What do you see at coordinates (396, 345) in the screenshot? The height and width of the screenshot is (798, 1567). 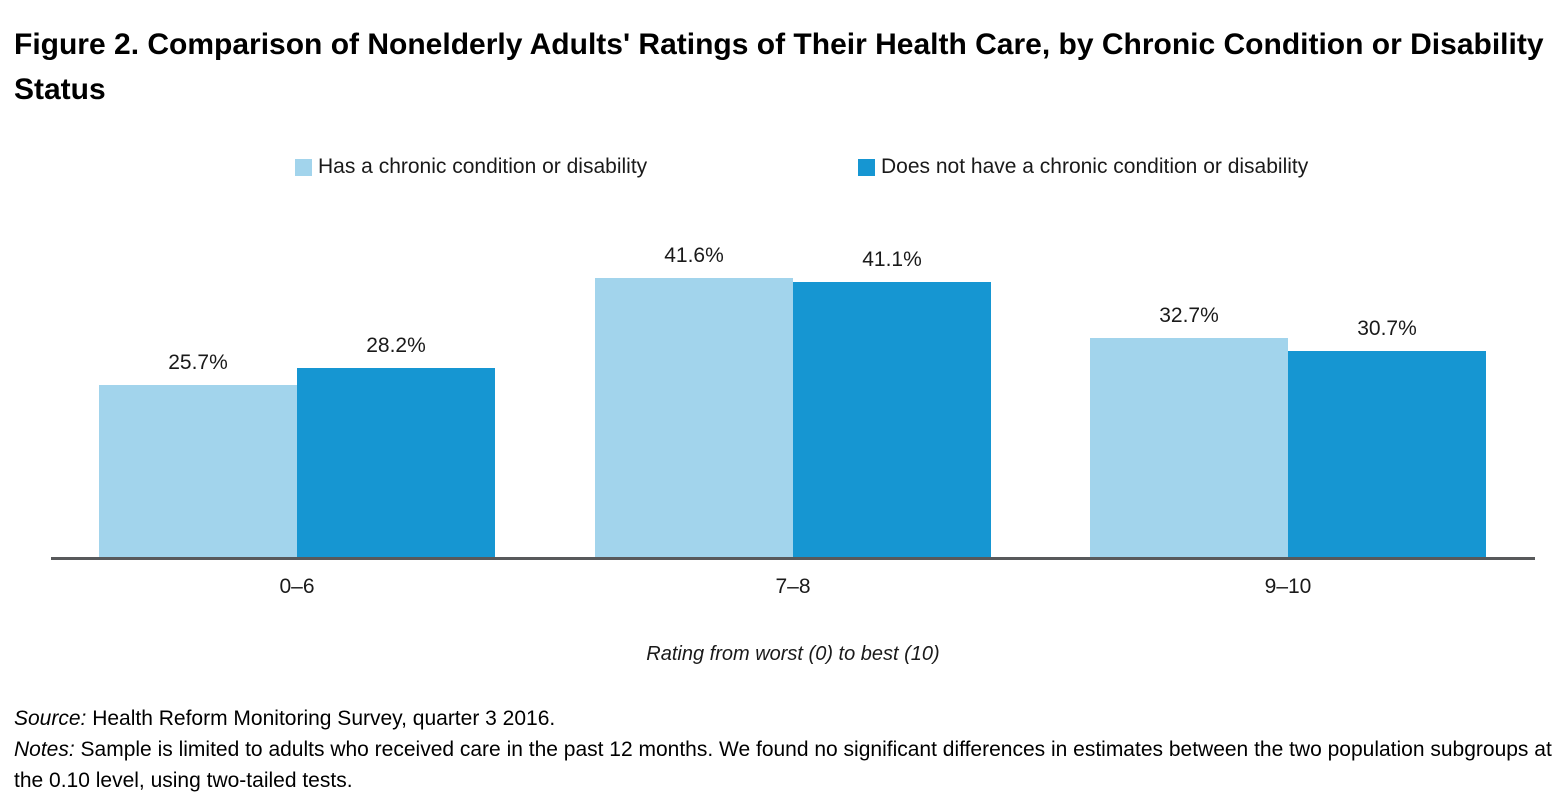 I see `bar-value-label: 28.2%` at bounding box center [396, 345].